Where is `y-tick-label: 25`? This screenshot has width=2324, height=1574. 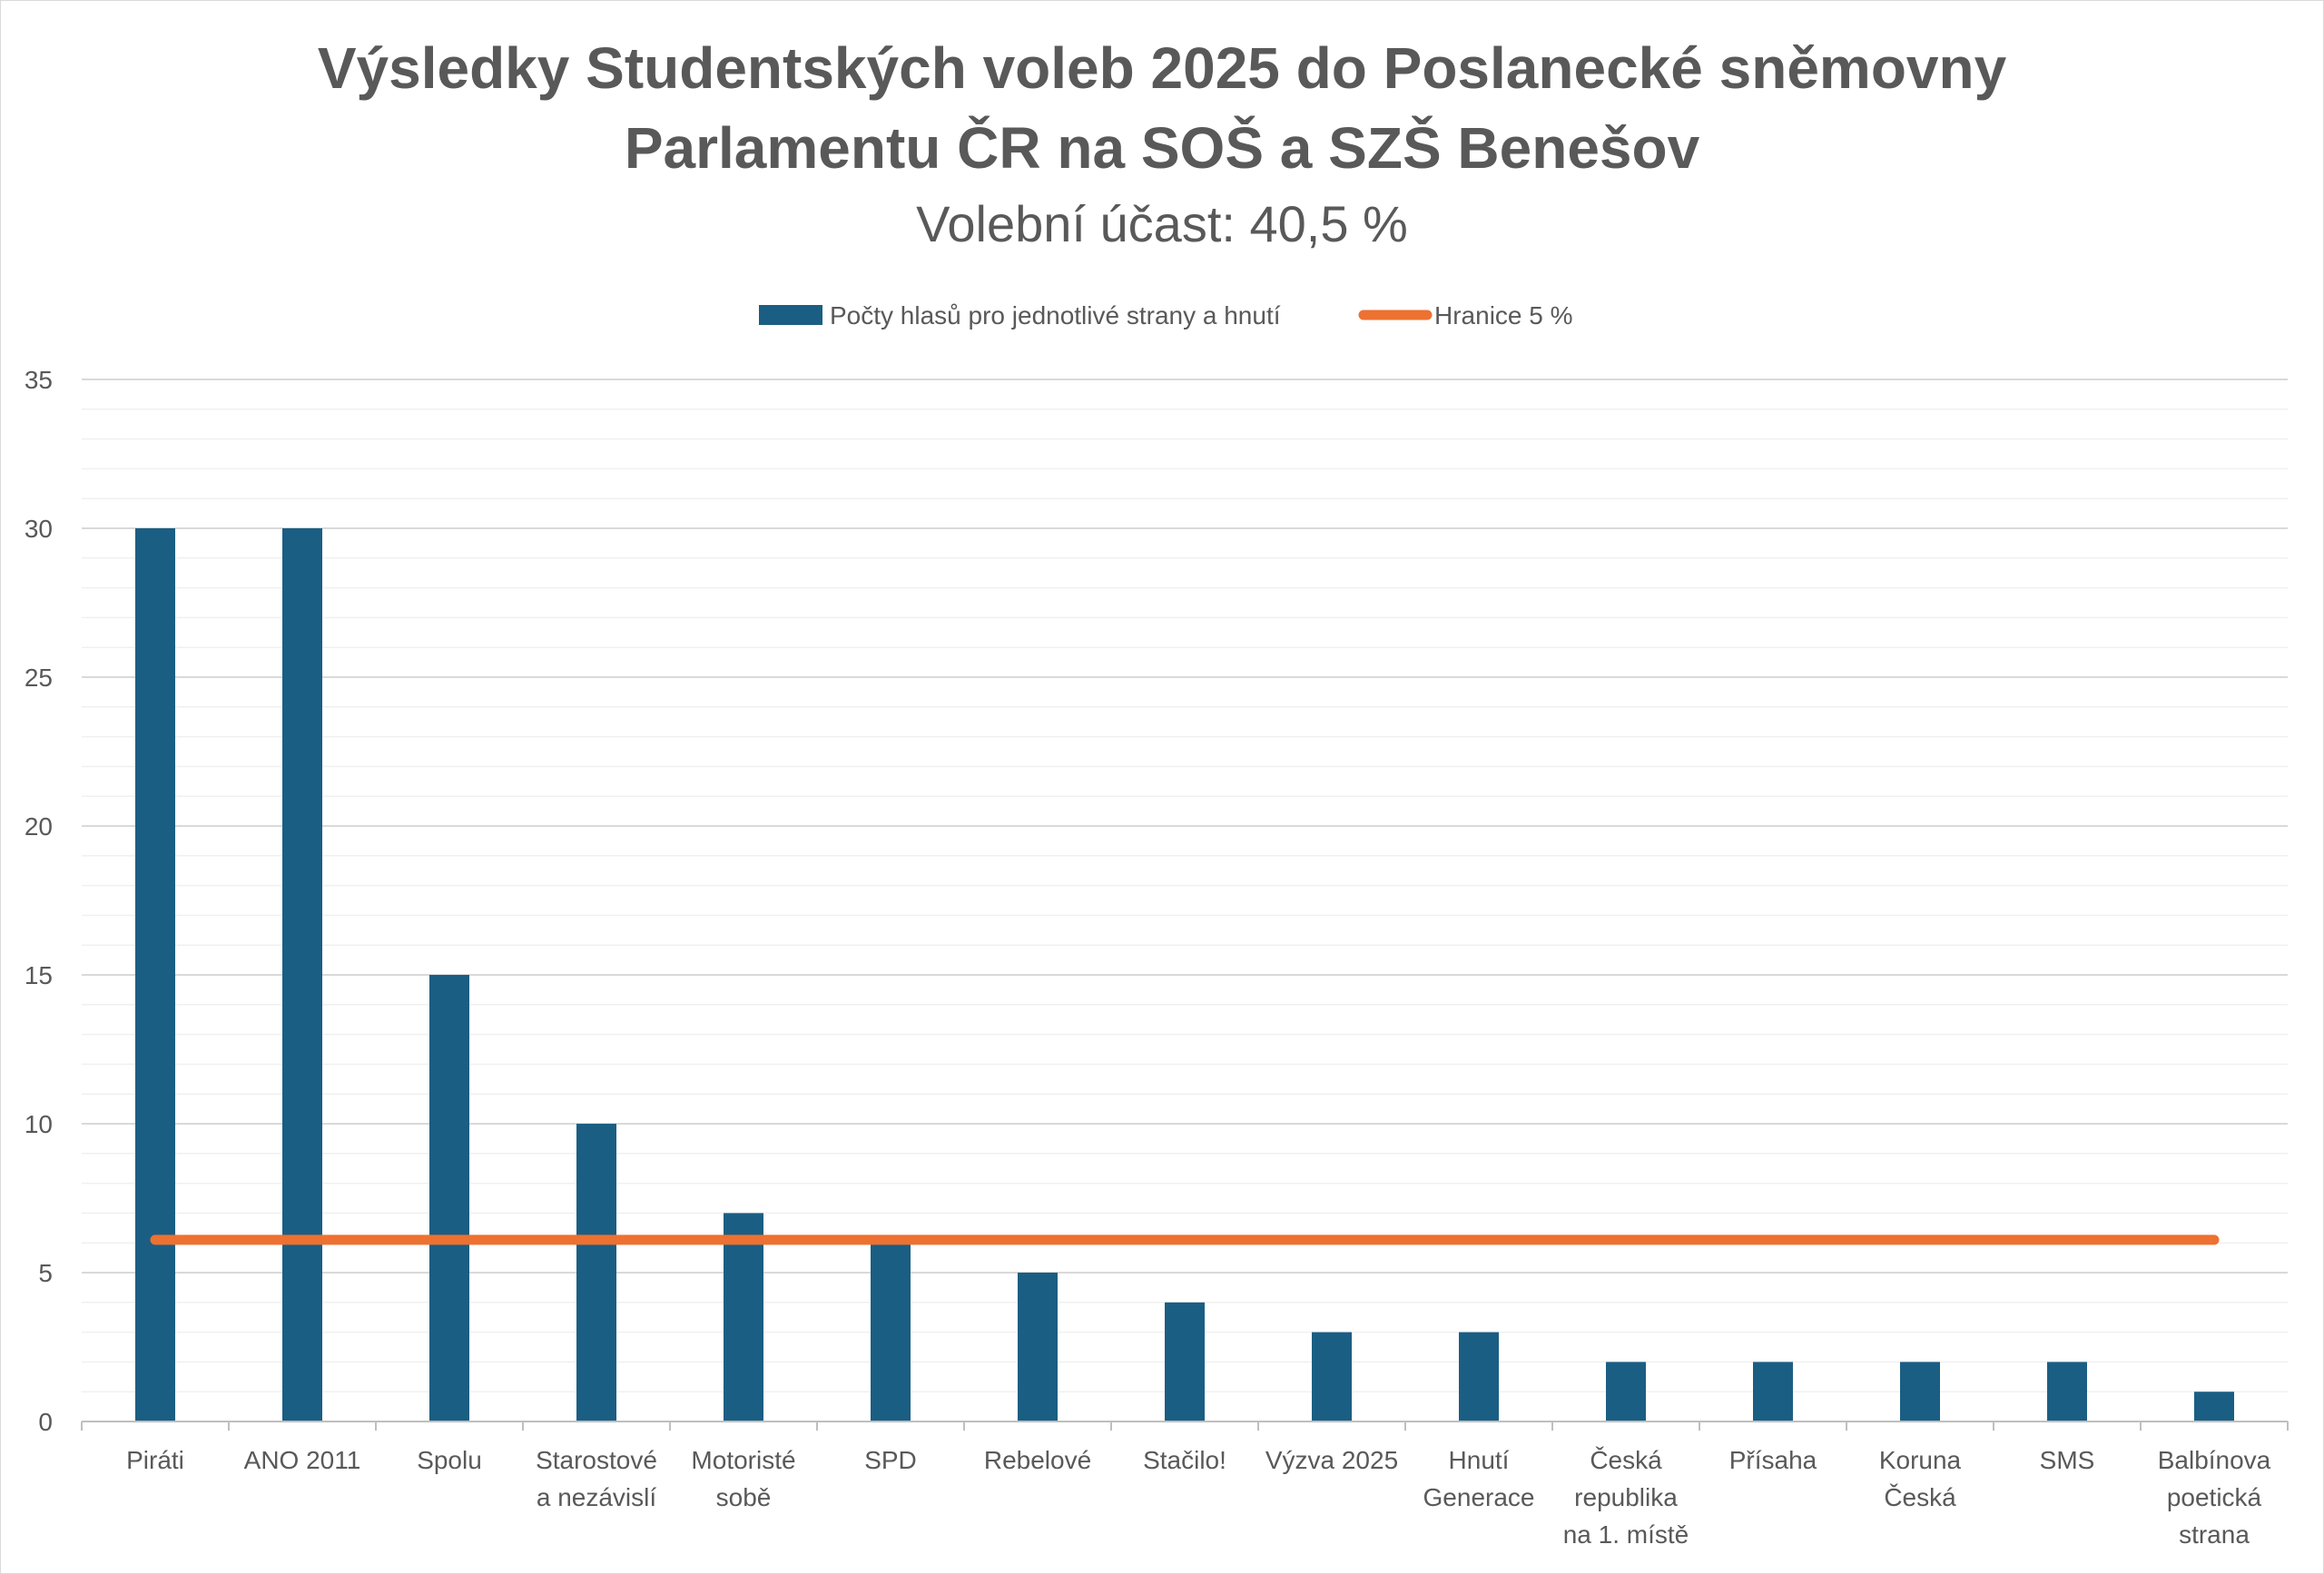 y-tick-label: 25 is located at coordinates (39, 678).